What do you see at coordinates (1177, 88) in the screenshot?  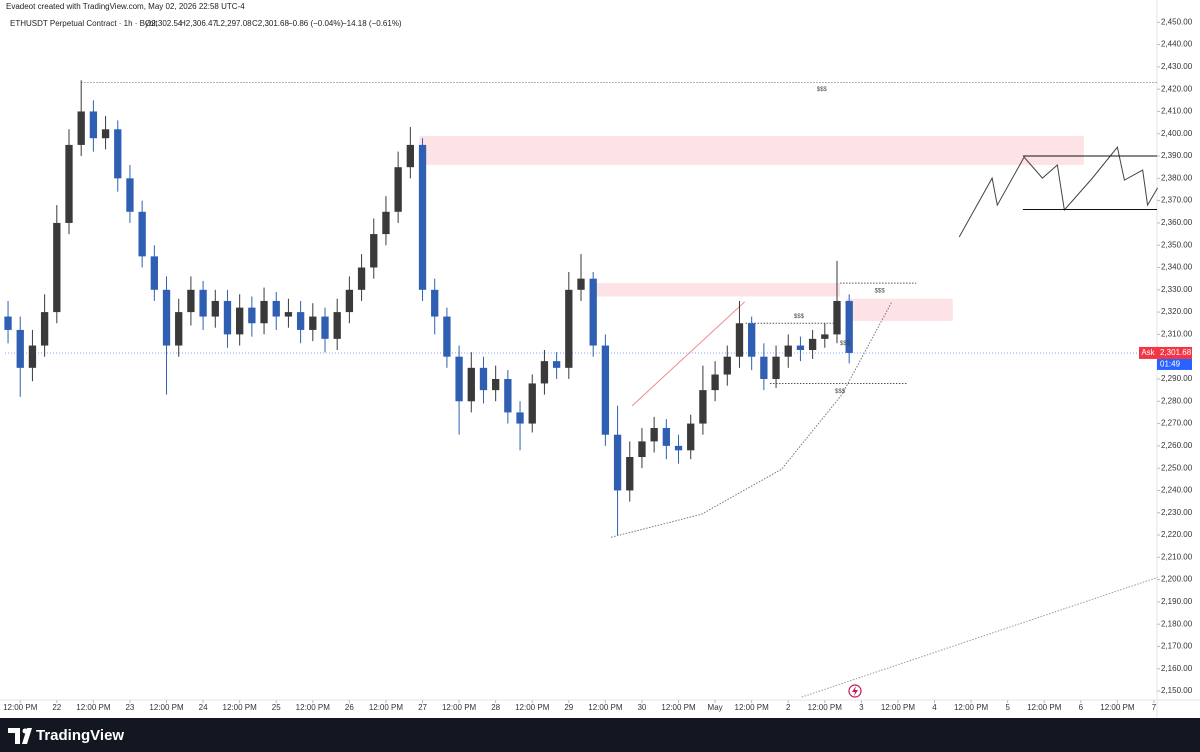 I see `y-tick-label: 2,420.00` at bounding box center [1177, 88].